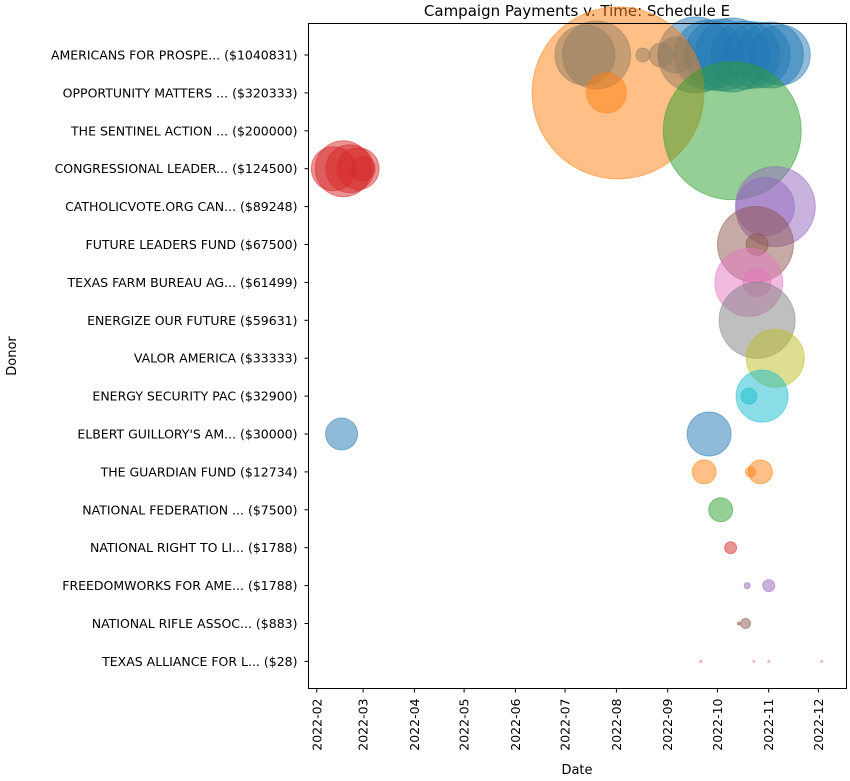 This screenshot has height=781, width=850. What do you see at coordinates (181, 206) in the screenshot?
I see `y-tick-label: CATHOLICVOTE.ORG CAN... ($89248)` at bounding box center [181, 206].